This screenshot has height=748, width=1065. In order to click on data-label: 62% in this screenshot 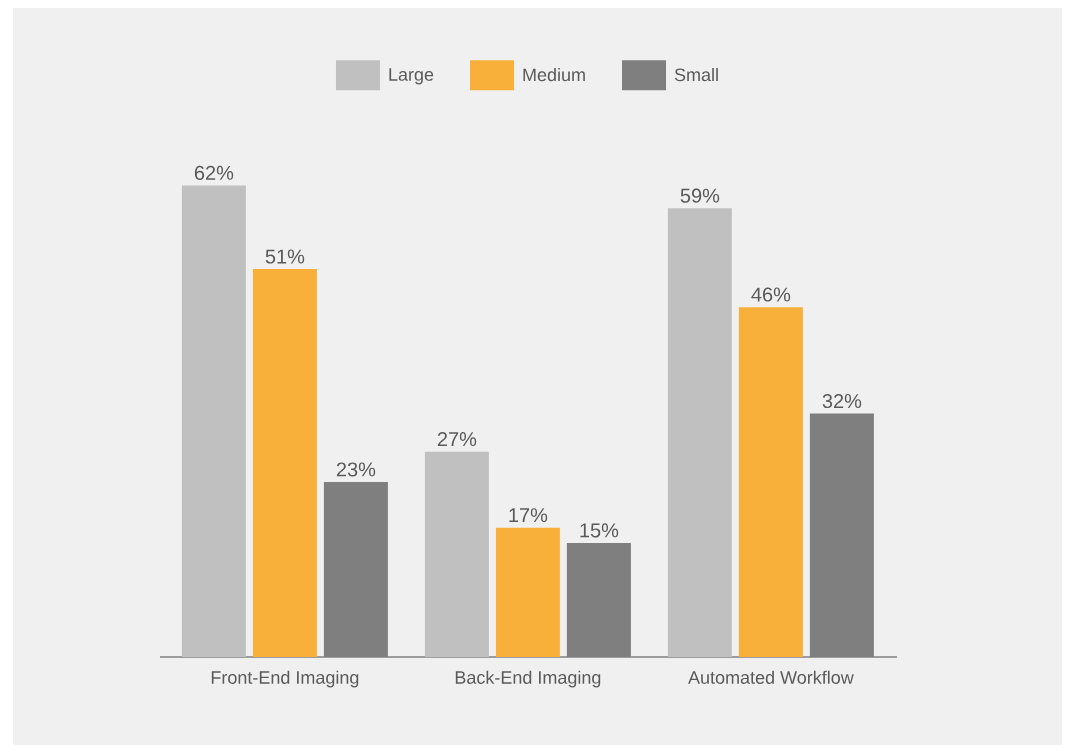, I will do `click(214, 172)`.